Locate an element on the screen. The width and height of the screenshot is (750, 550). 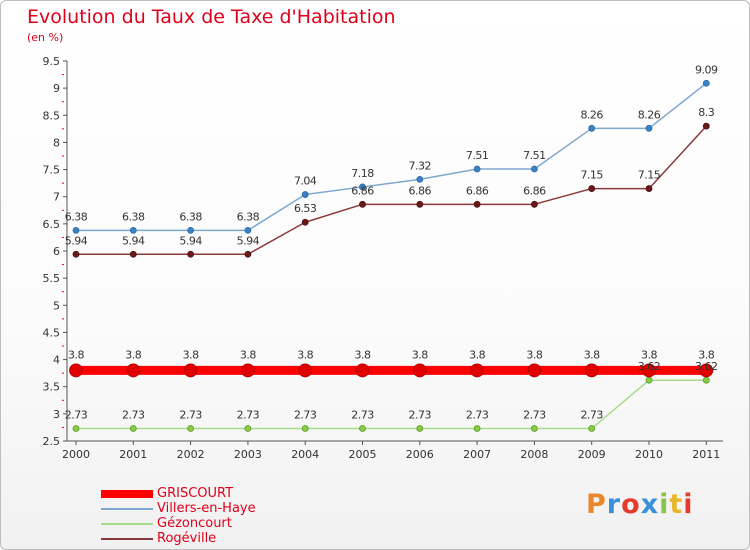
y-tick-label: 3 is located at coordinates (56, 414).